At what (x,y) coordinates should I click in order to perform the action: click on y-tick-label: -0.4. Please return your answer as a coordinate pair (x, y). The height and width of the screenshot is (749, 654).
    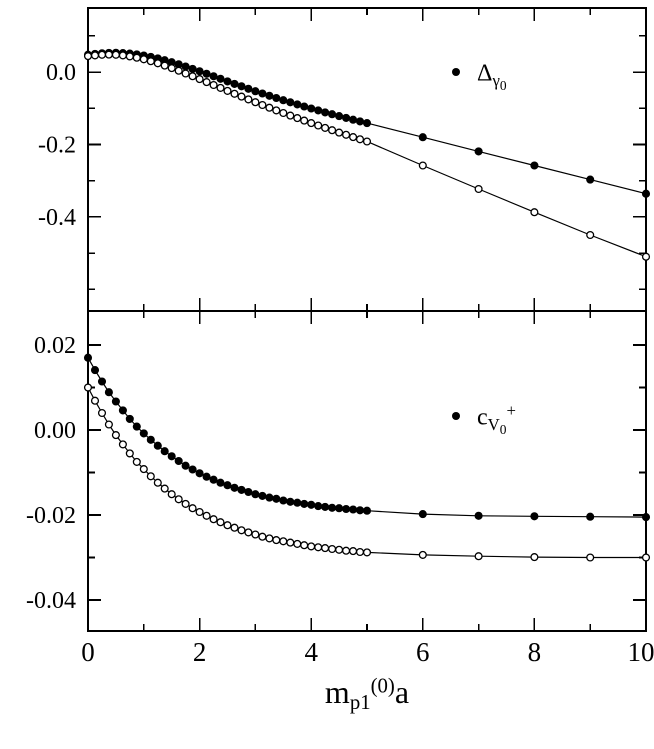
    Looking at the image, I should click on (57, 218).